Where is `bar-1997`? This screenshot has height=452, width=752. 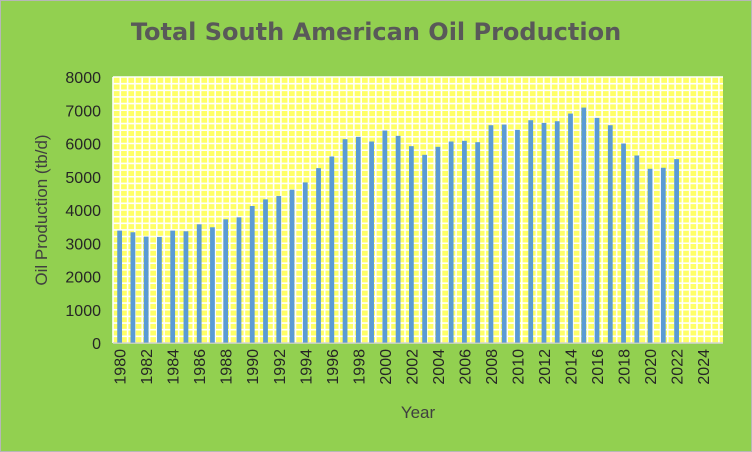 bar-1997 is located at coordinates (345, 241).